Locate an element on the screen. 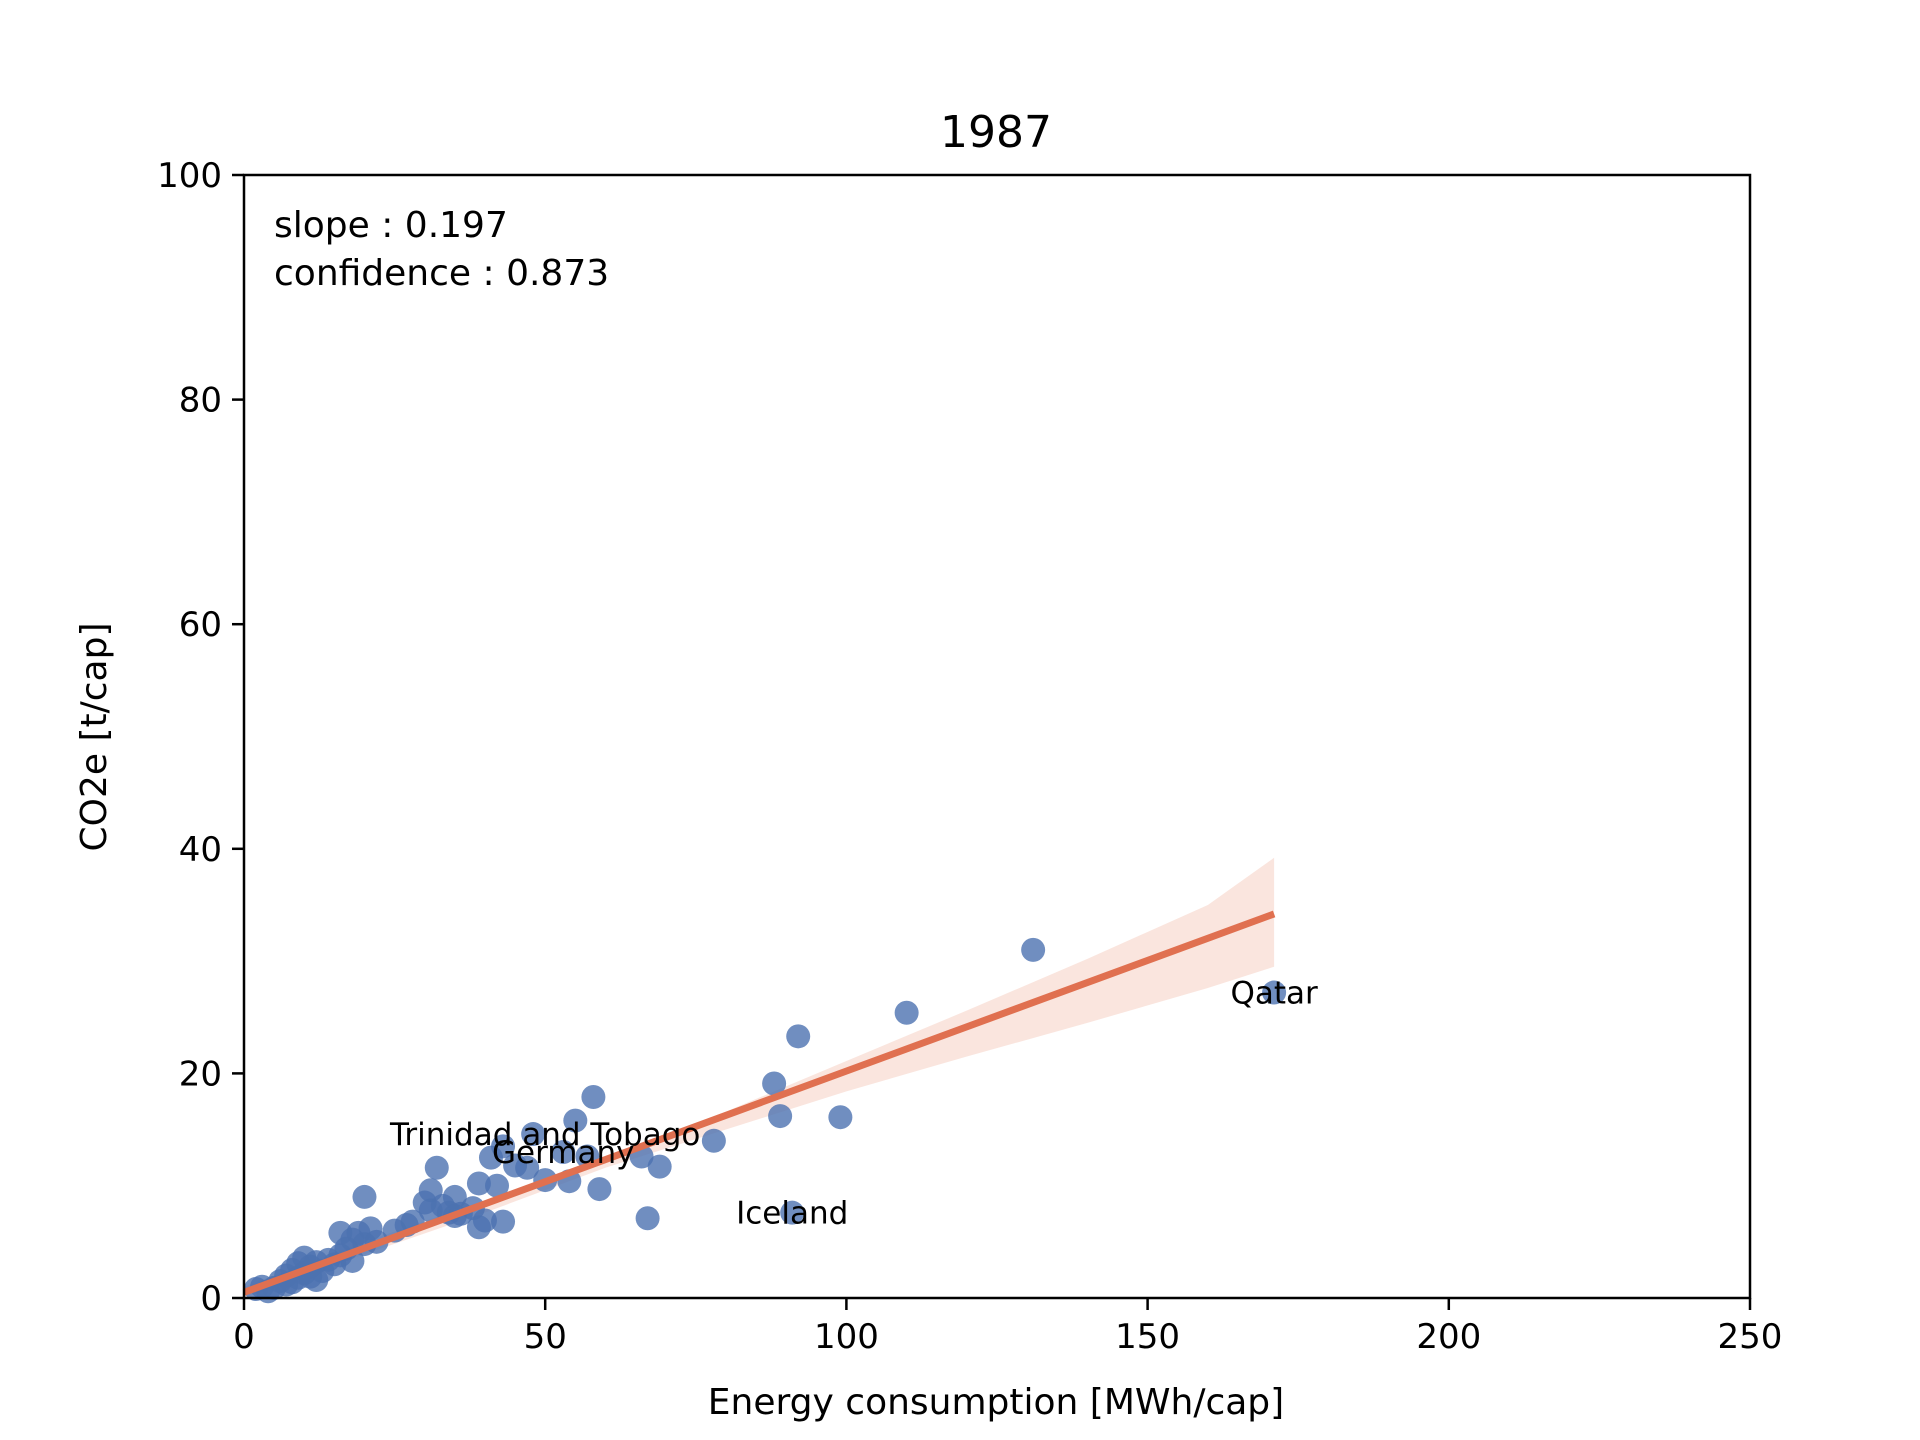  x-axis-ticks: 0 50 100 150 200 250 is located at coordinates (1007, 1327).